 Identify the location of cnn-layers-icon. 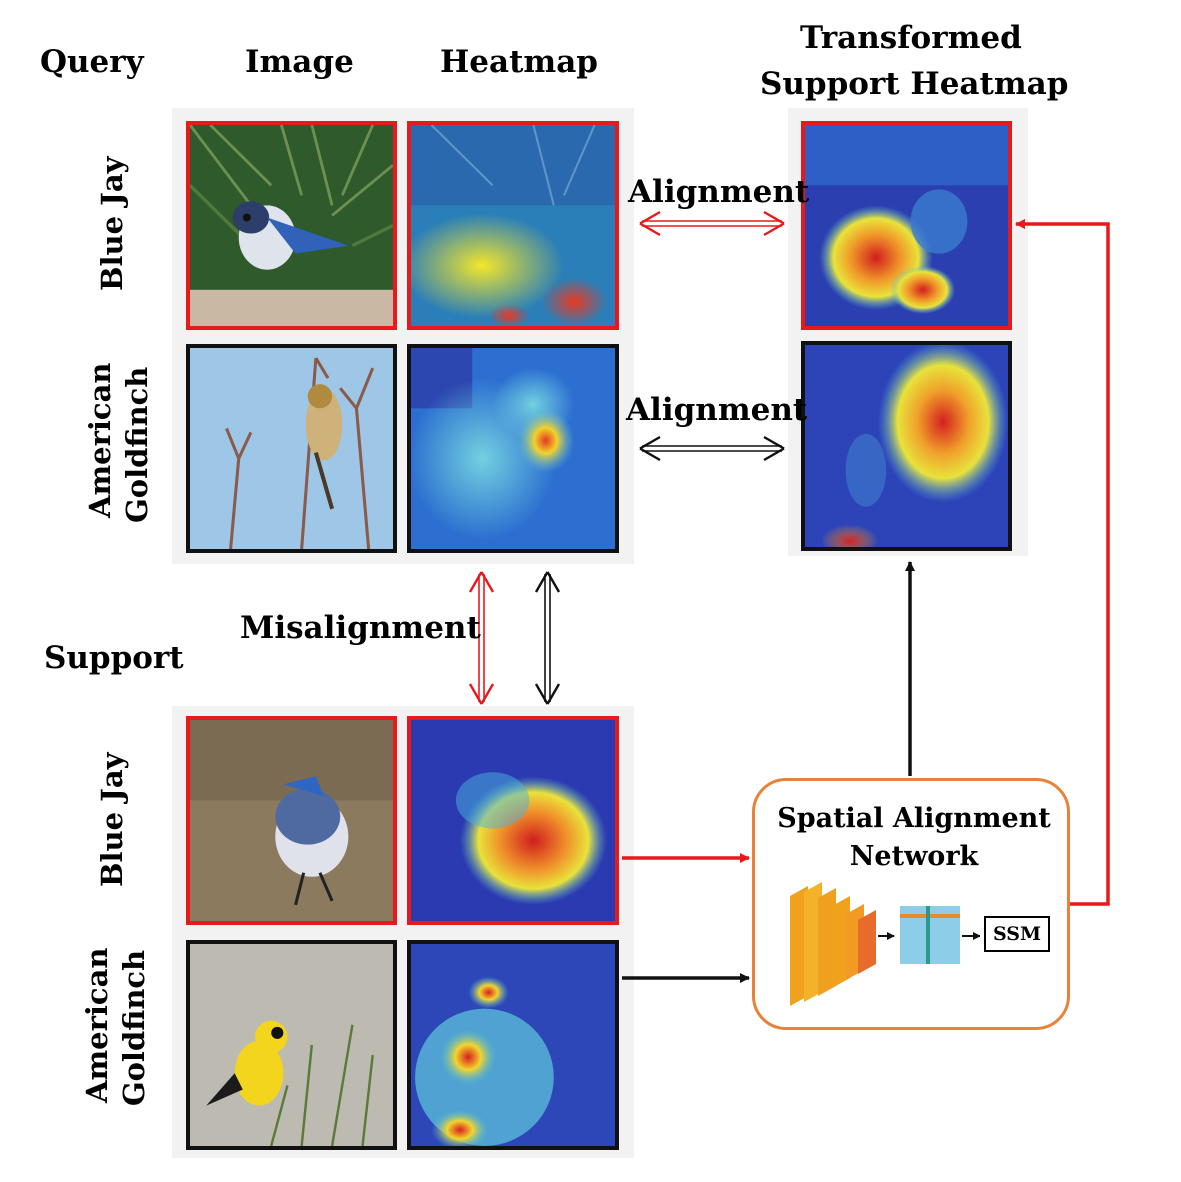
(833, 944).